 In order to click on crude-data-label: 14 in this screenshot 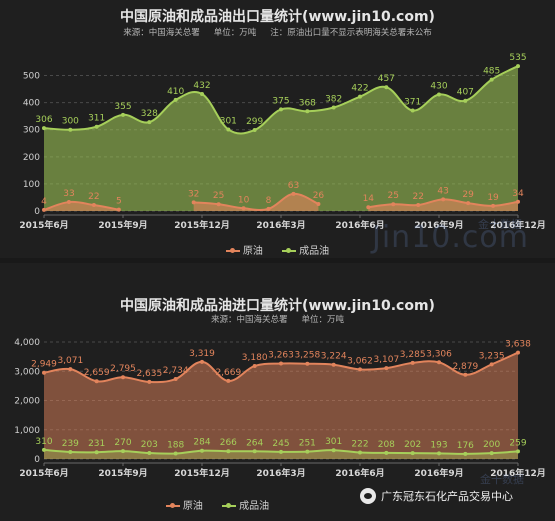, I will do `click(369, 199)`.